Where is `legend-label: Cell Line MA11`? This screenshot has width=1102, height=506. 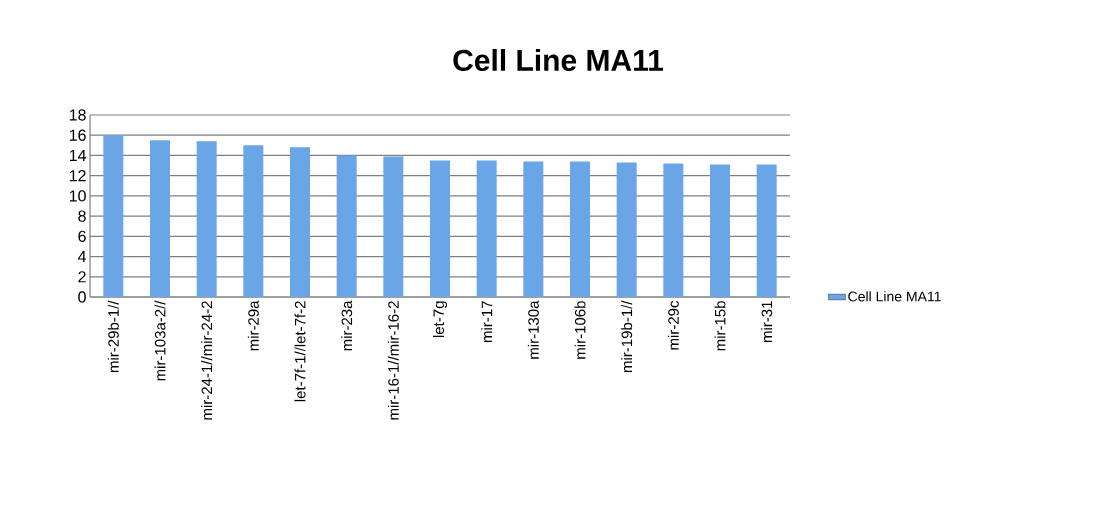
legend-label: Cell Line MA11 is located at coordinates (894, 296).